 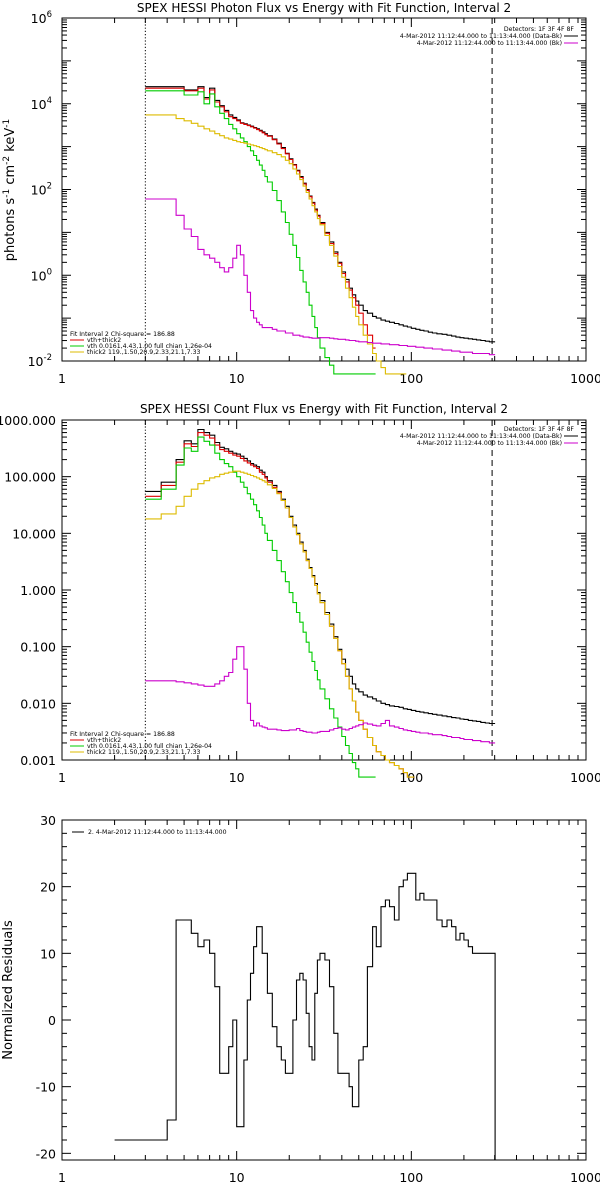 What do you see at coordinates (62, 777) in the screenshot?
I see `count-x-tick-label: 1` at bounding box center [62, 777].